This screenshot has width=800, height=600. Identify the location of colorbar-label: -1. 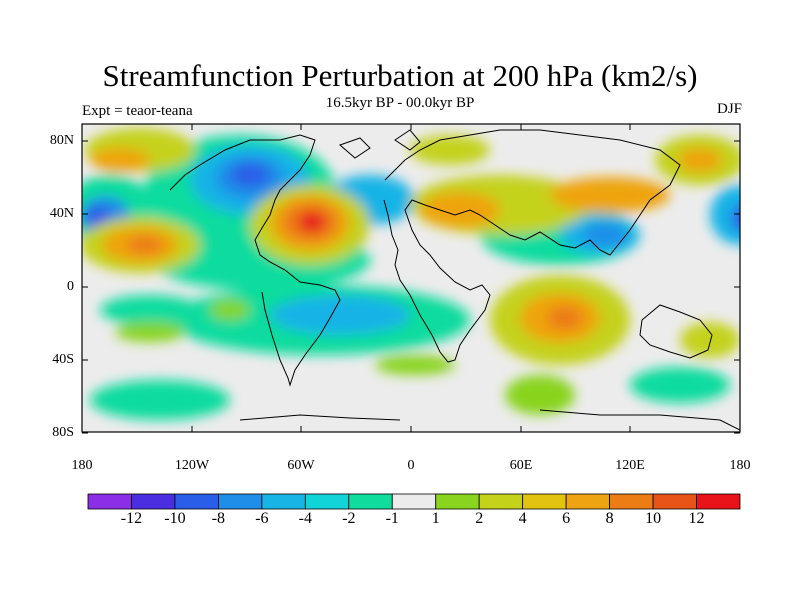
(392, 518).